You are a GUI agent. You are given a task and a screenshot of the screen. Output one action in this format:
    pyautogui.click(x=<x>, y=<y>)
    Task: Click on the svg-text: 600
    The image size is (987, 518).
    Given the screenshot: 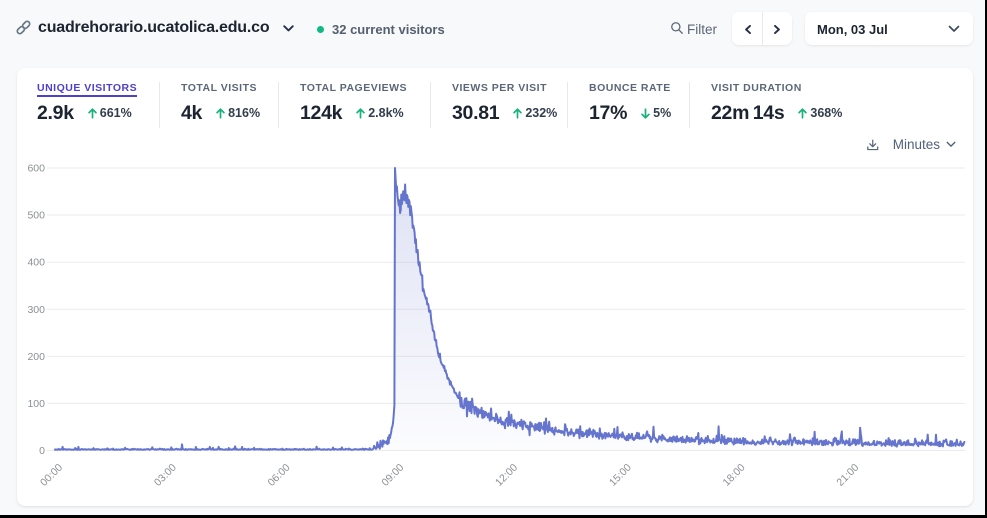 What is the action you would take?
    pyautogui.click(x=36, y=169)
    